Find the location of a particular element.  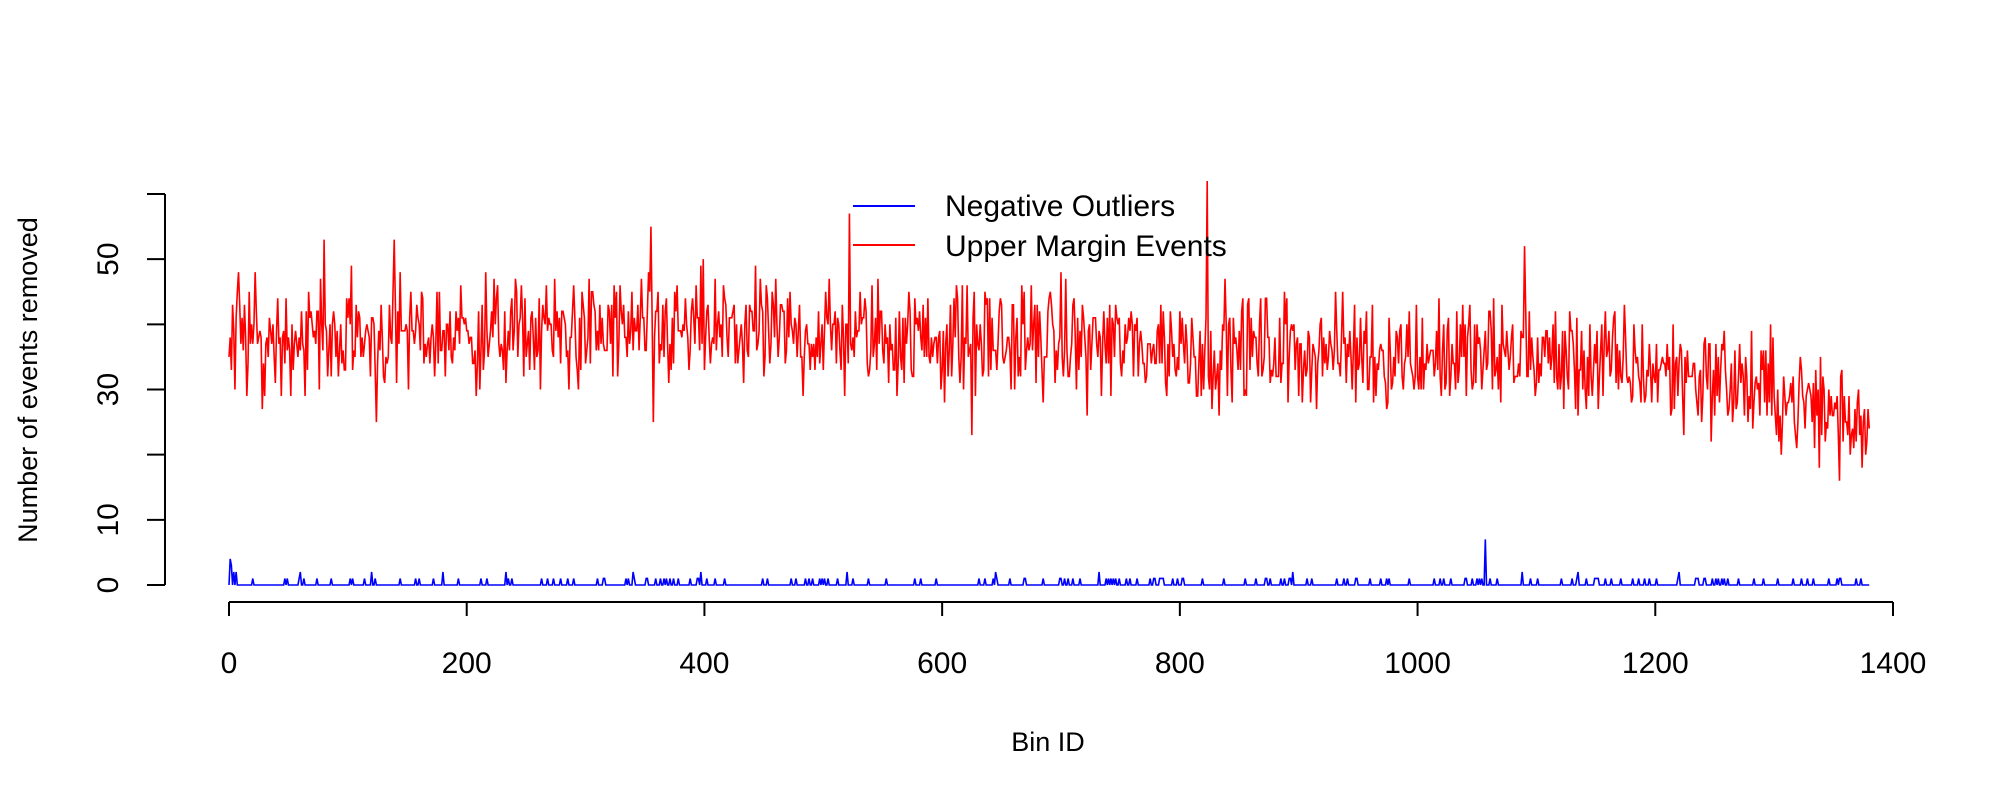

x-tick-label: 800 is located at coordinates (1180, 663).